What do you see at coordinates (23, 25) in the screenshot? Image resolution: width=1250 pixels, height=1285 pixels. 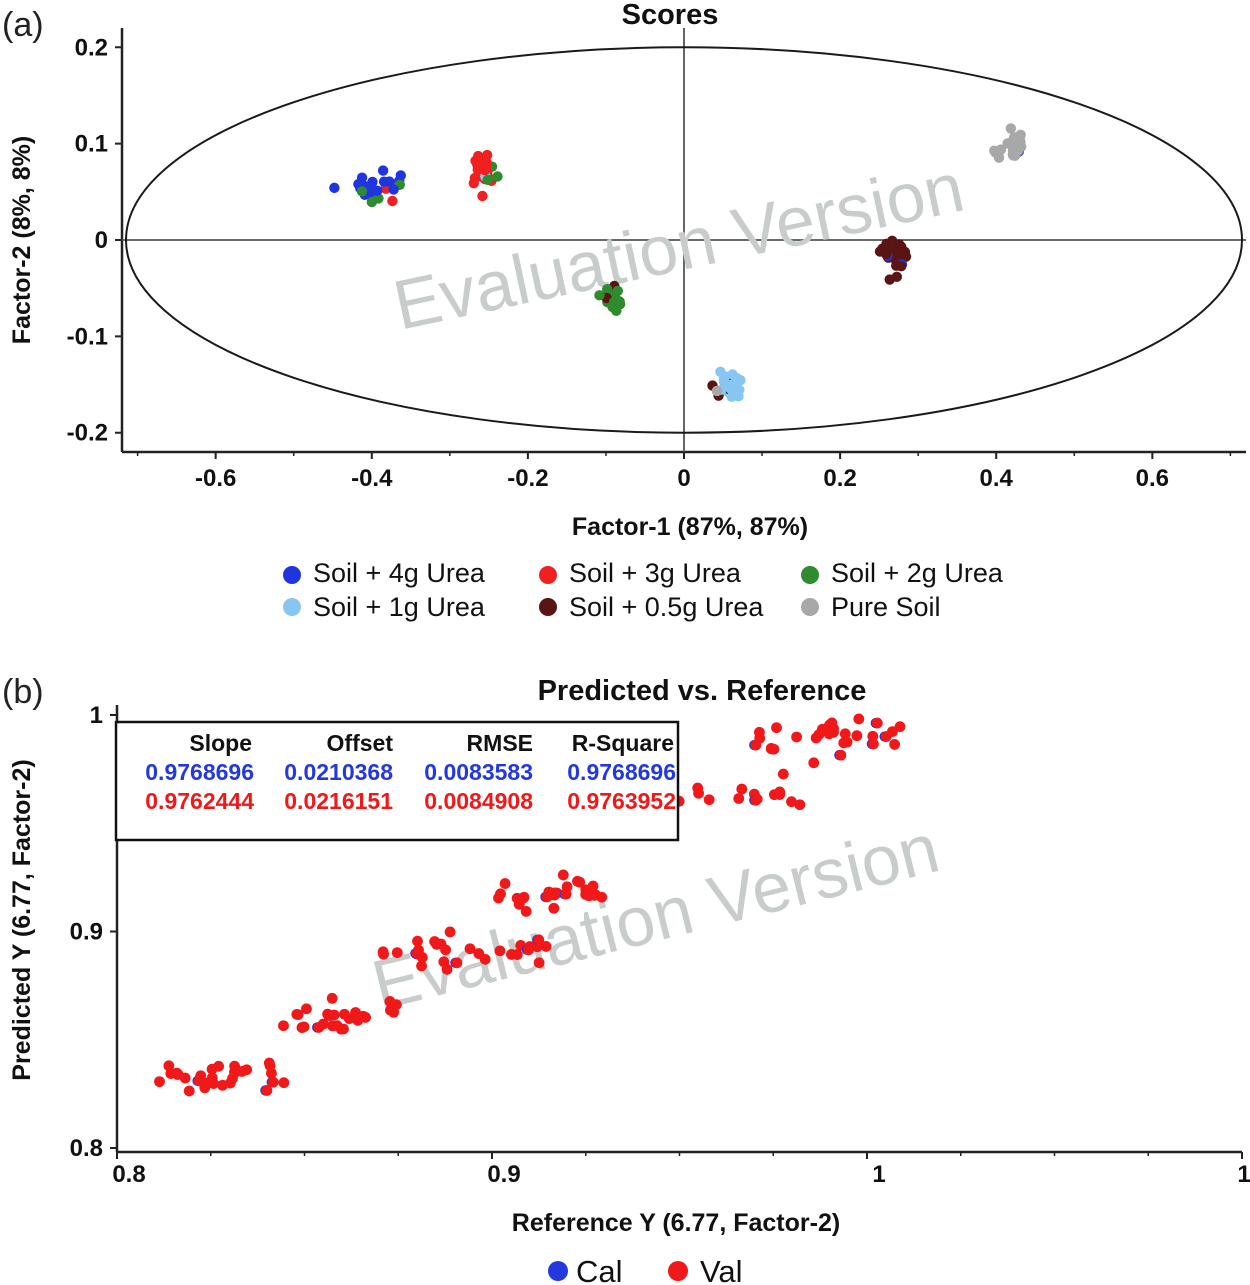 I see `panel-a-label: (a)` at bounding box center [23, 25].